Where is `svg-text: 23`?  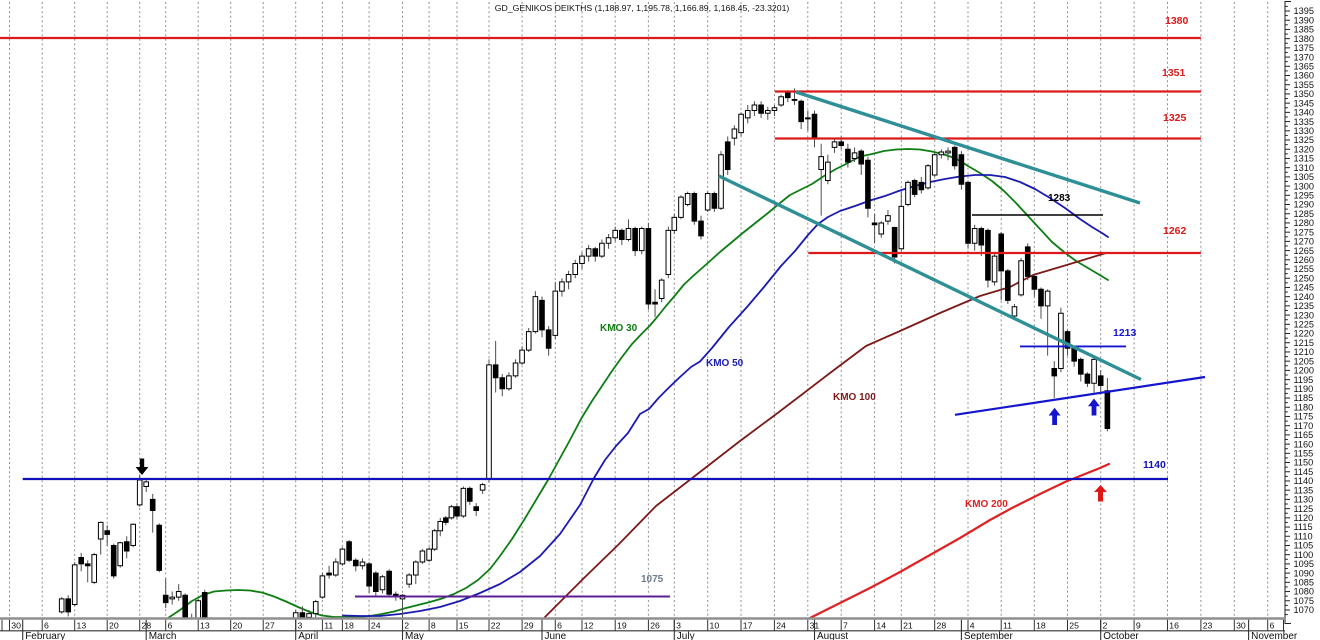
svg-text: 23 is located at coordinates (1208, 626).